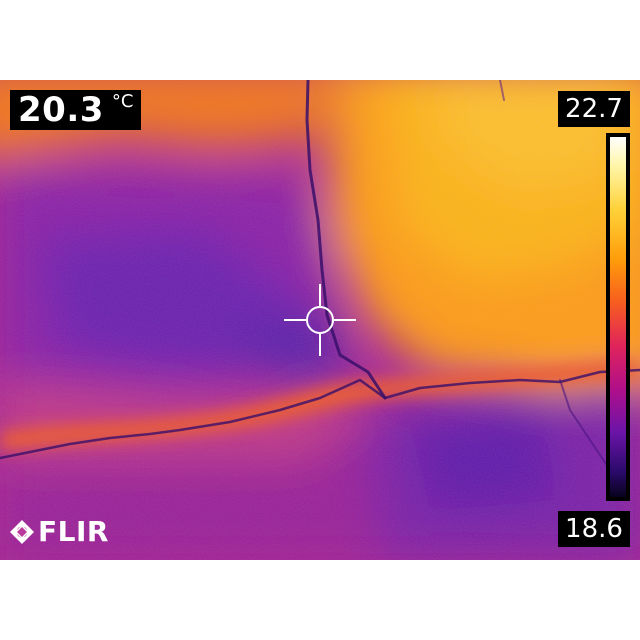 This screenshot has height=640, width=640. I want to click on iron-palette-gradient, so click(618, 317).